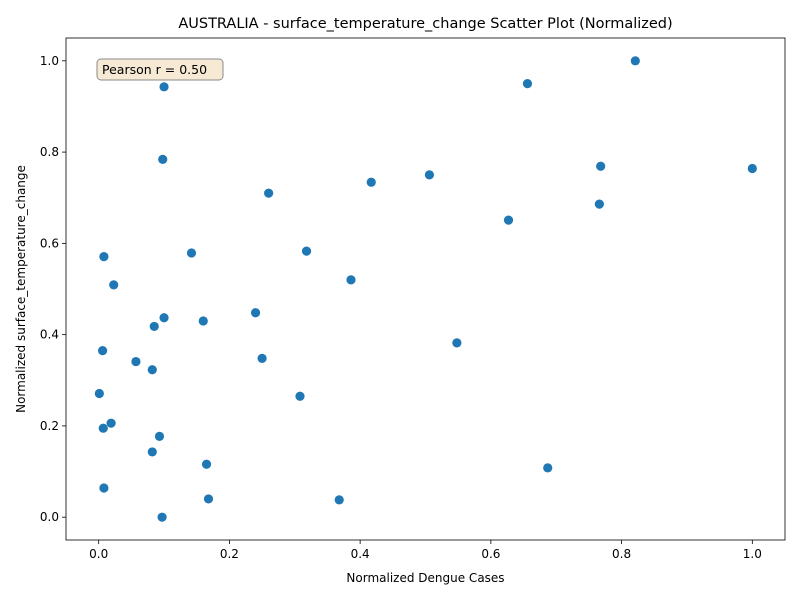 This screenshot has width=800, height=600. I want to click on y-tick-label: 0.0, so click(49, 517).